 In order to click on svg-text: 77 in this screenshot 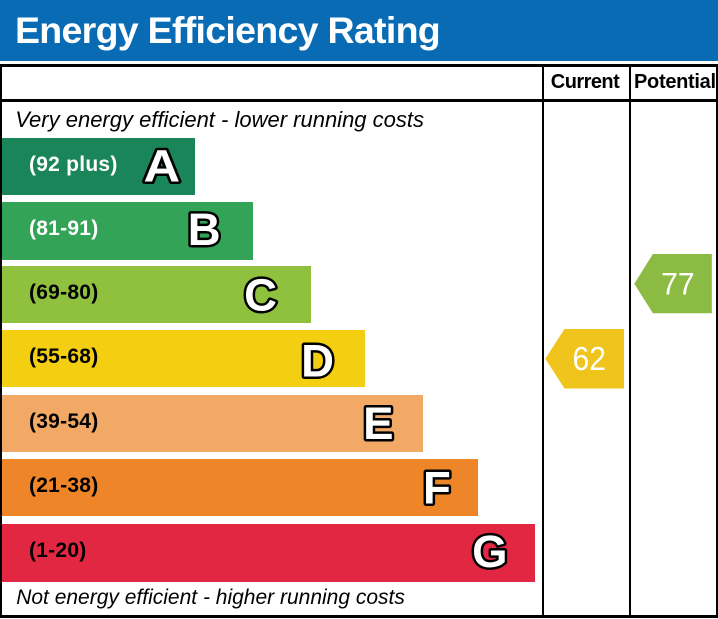, I will do `click(678, 283)`.